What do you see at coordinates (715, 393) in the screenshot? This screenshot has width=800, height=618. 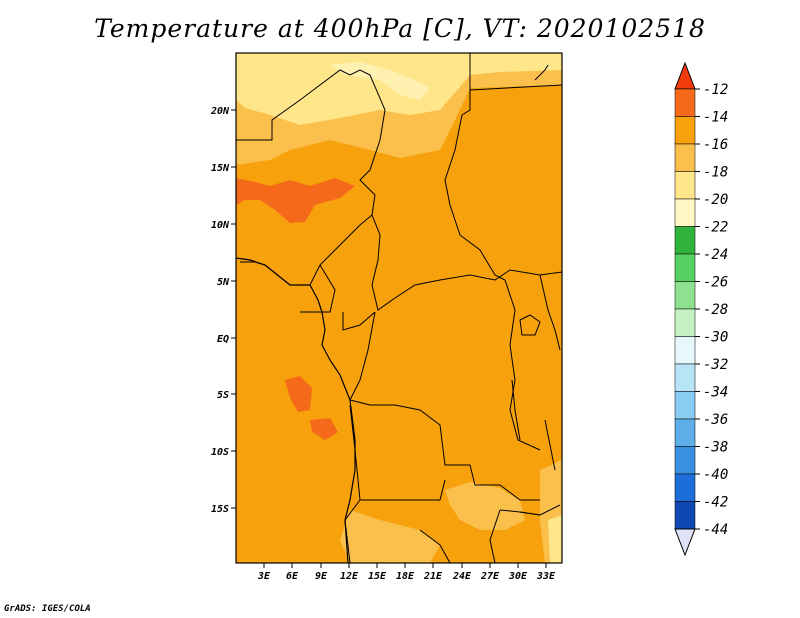 I see `colorbar-label: -34` at bounding box center [715, 393].